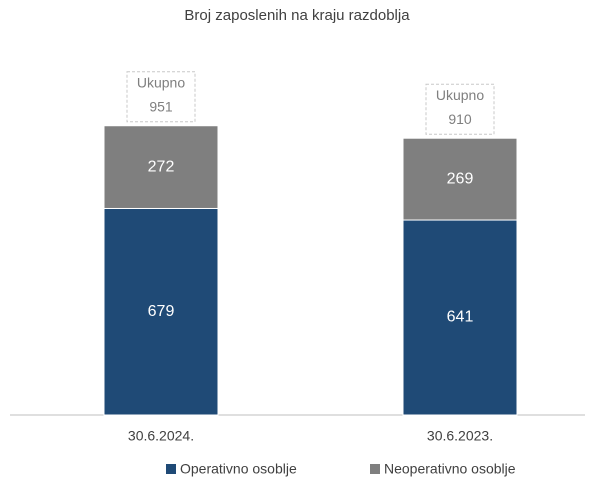 The width and height of the screenshot is (595, 485). I want to click on x-tick-label: 30.6.2023., so click(460, 436).